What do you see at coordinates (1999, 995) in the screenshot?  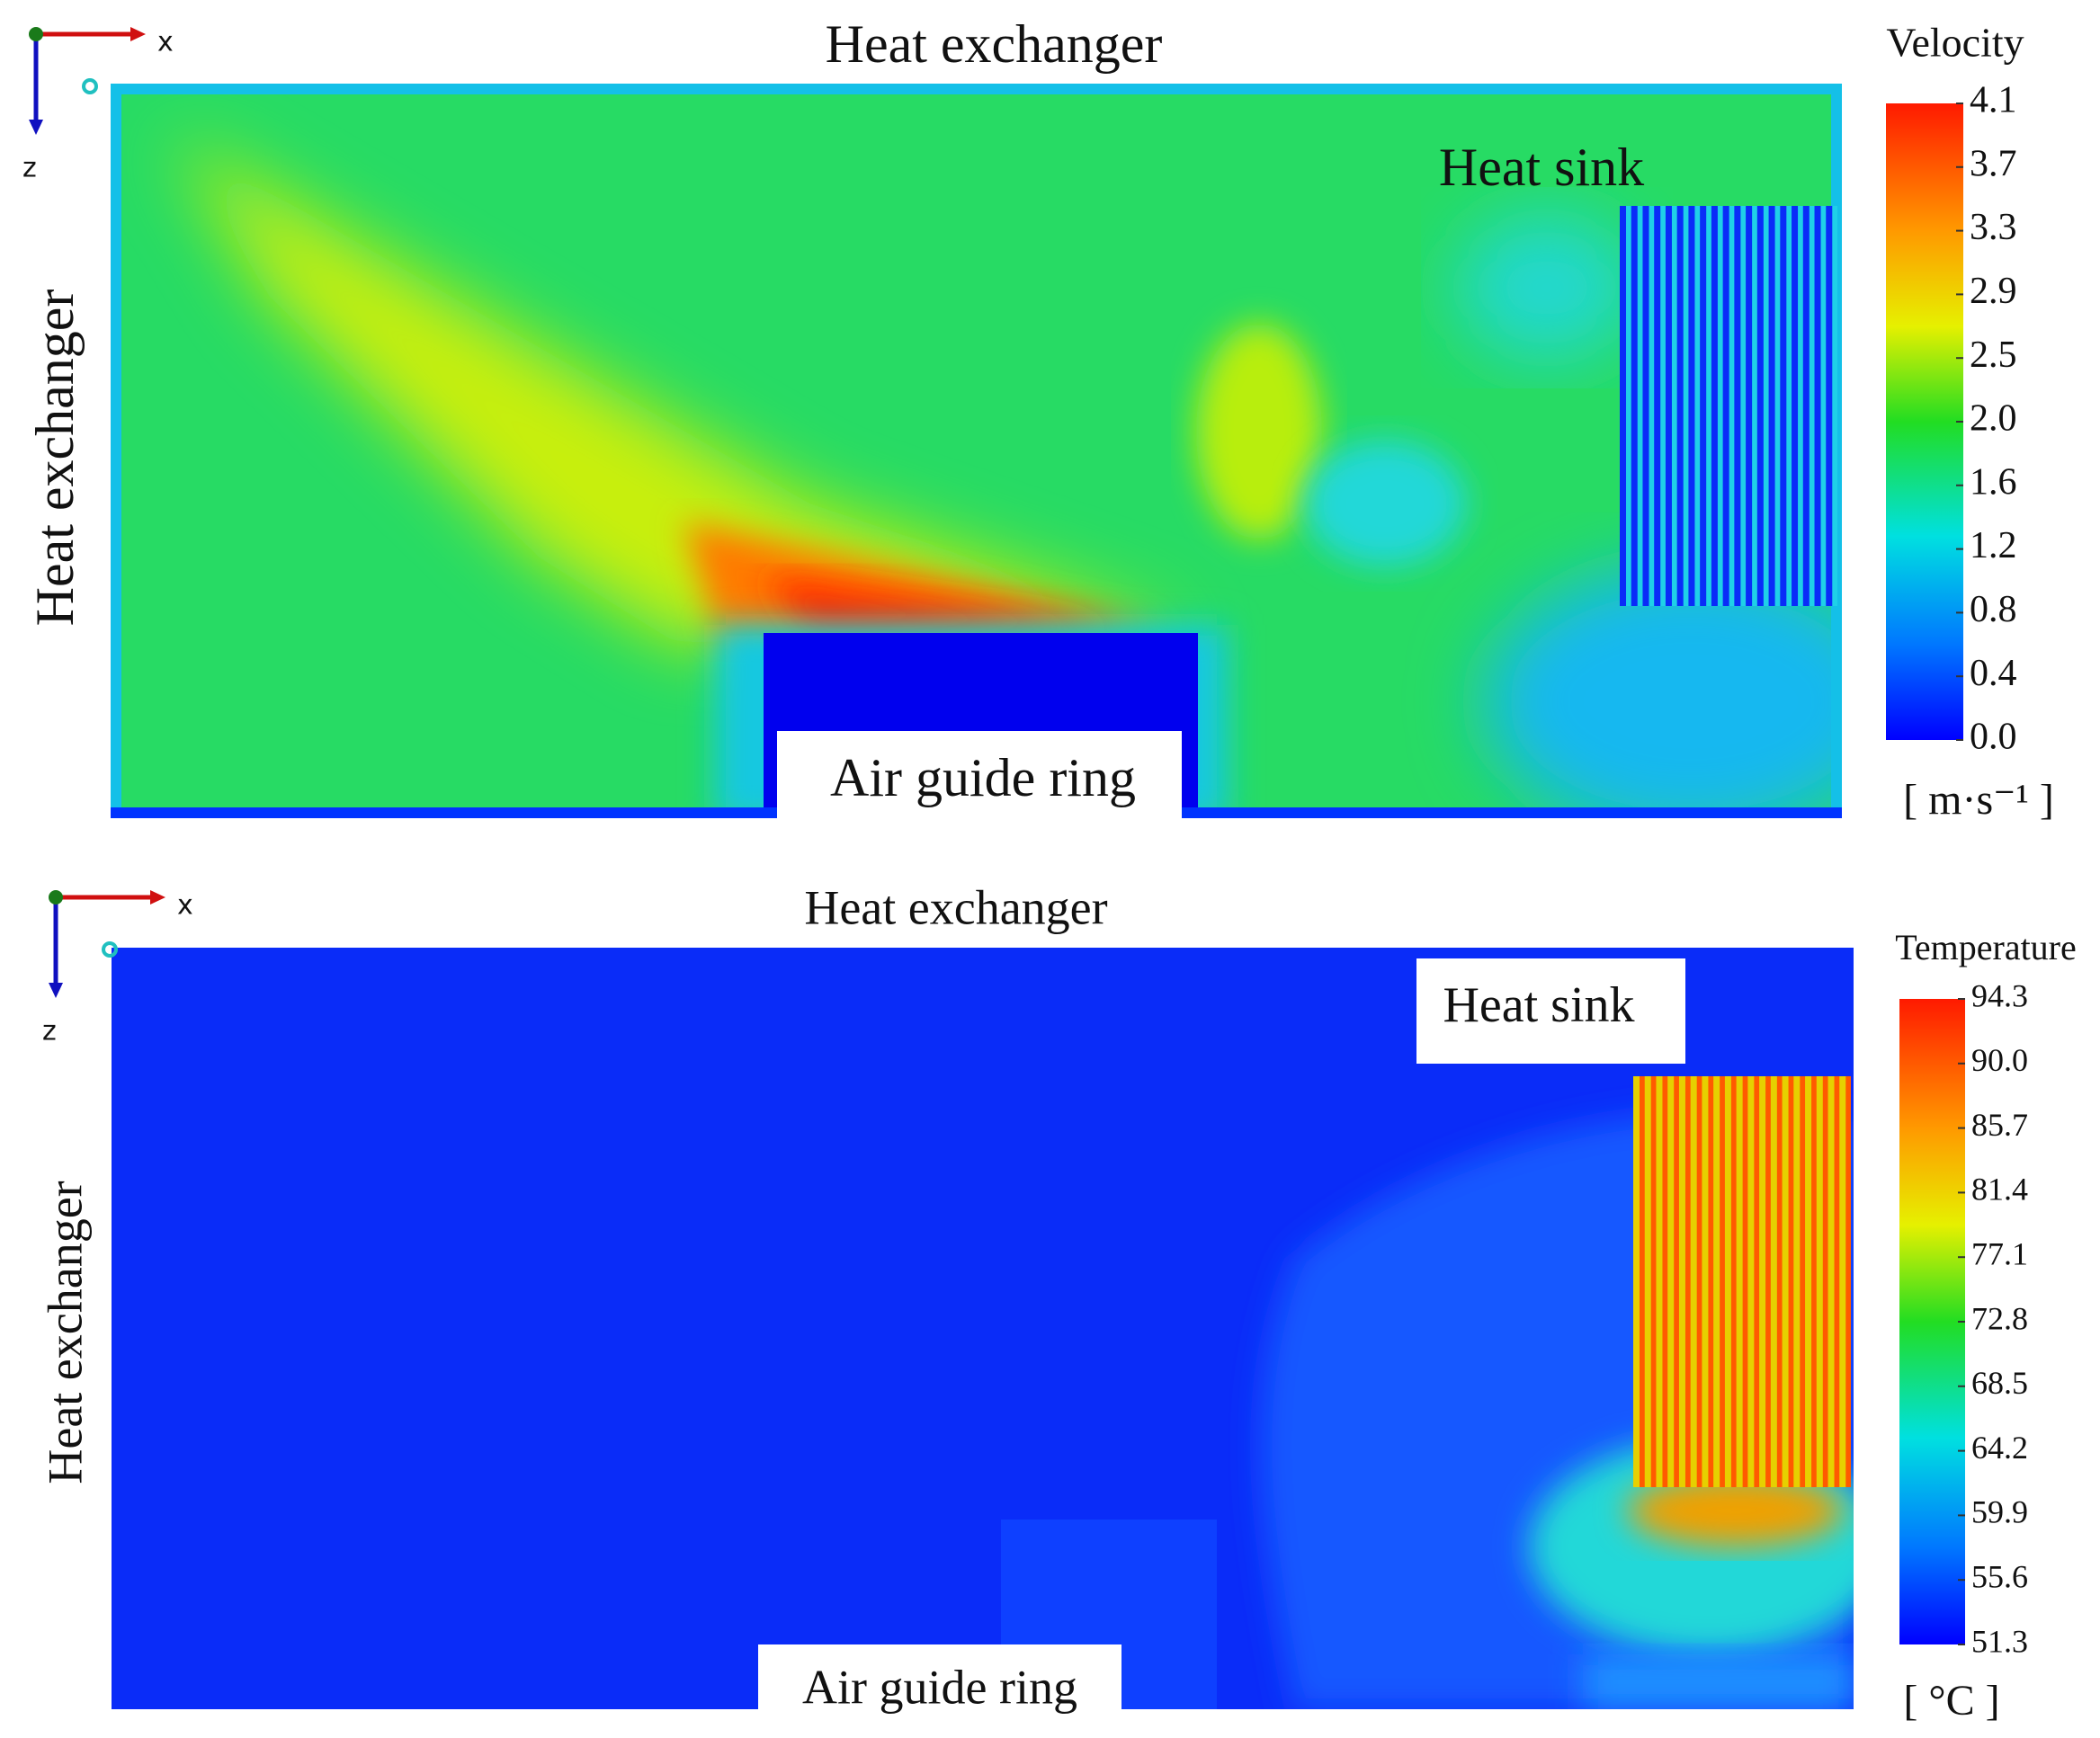 I see `tick-label: 94.3` at bounding box center [1999, 995].